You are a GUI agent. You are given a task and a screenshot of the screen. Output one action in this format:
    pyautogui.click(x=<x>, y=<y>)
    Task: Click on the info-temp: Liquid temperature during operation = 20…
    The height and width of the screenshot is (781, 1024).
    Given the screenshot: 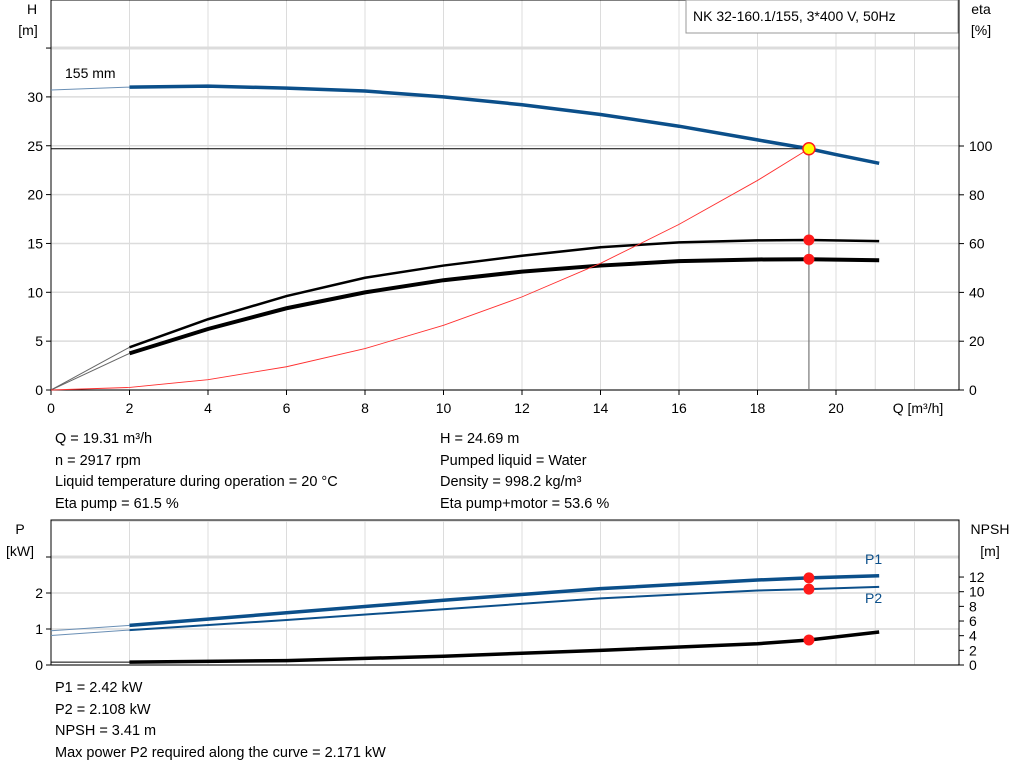 What is the action you would take?
    pyautogui.click(x=196, y=482)
    